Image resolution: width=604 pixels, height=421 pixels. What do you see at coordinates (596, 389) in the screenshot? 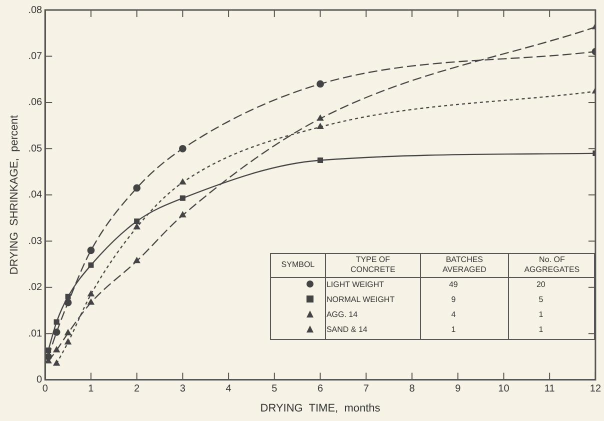
I see `x-tick-label: 12` at bounding box center [596, 389].